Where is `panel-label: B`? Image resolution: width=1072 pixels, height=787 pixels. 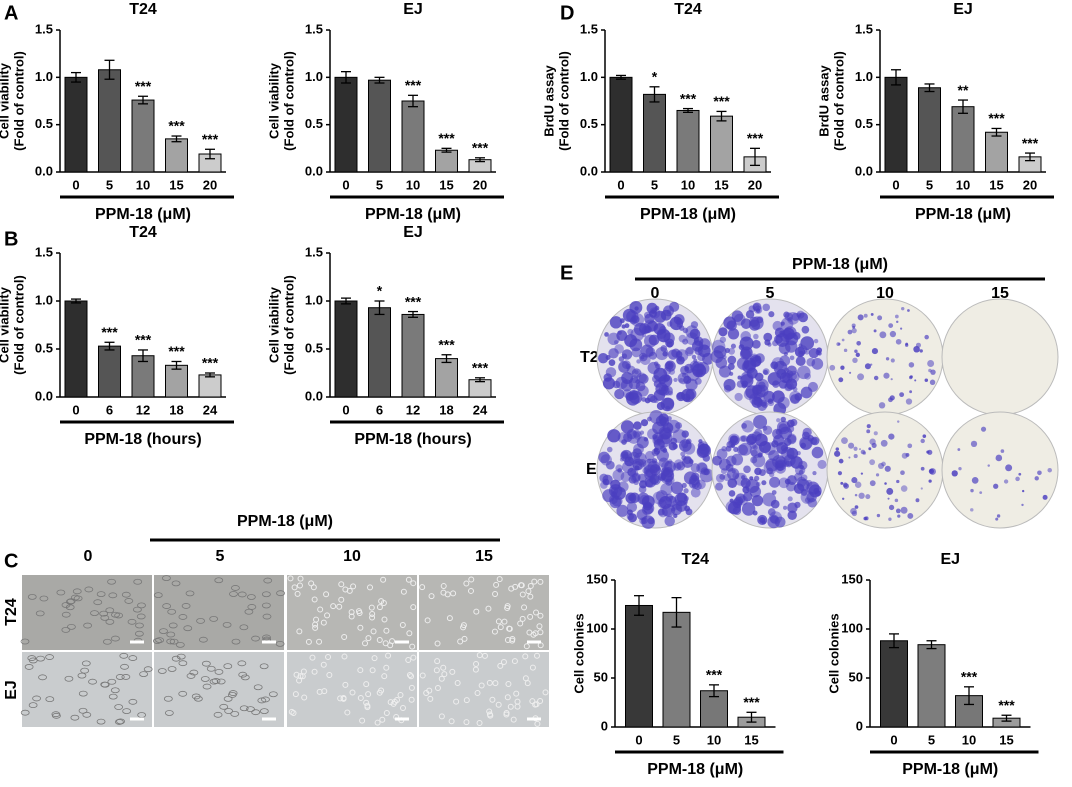
panel-label: B is located at coordinates (11, 239).